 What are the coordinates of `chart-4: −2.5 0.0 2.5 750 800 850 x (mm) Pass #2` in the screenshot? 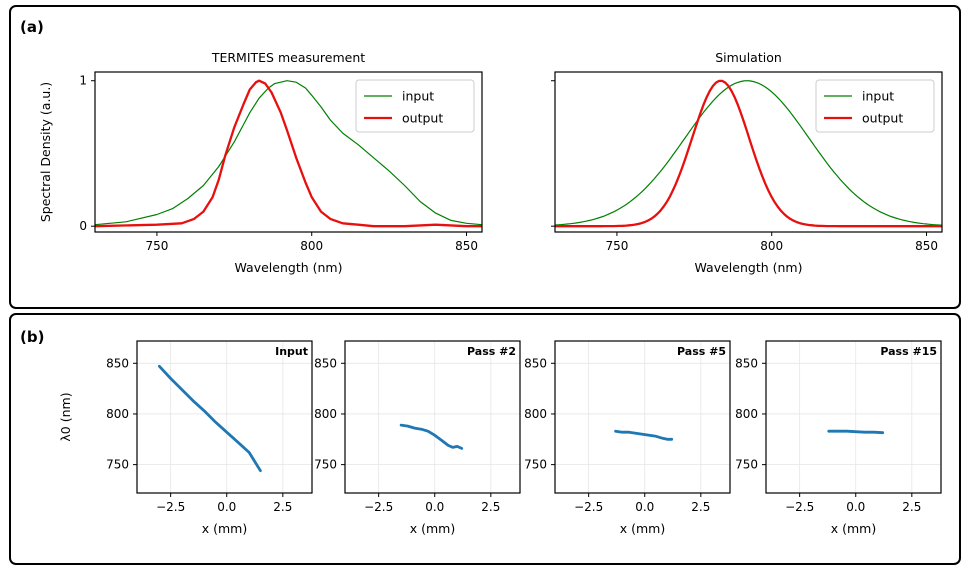 It's located at (417, 438).